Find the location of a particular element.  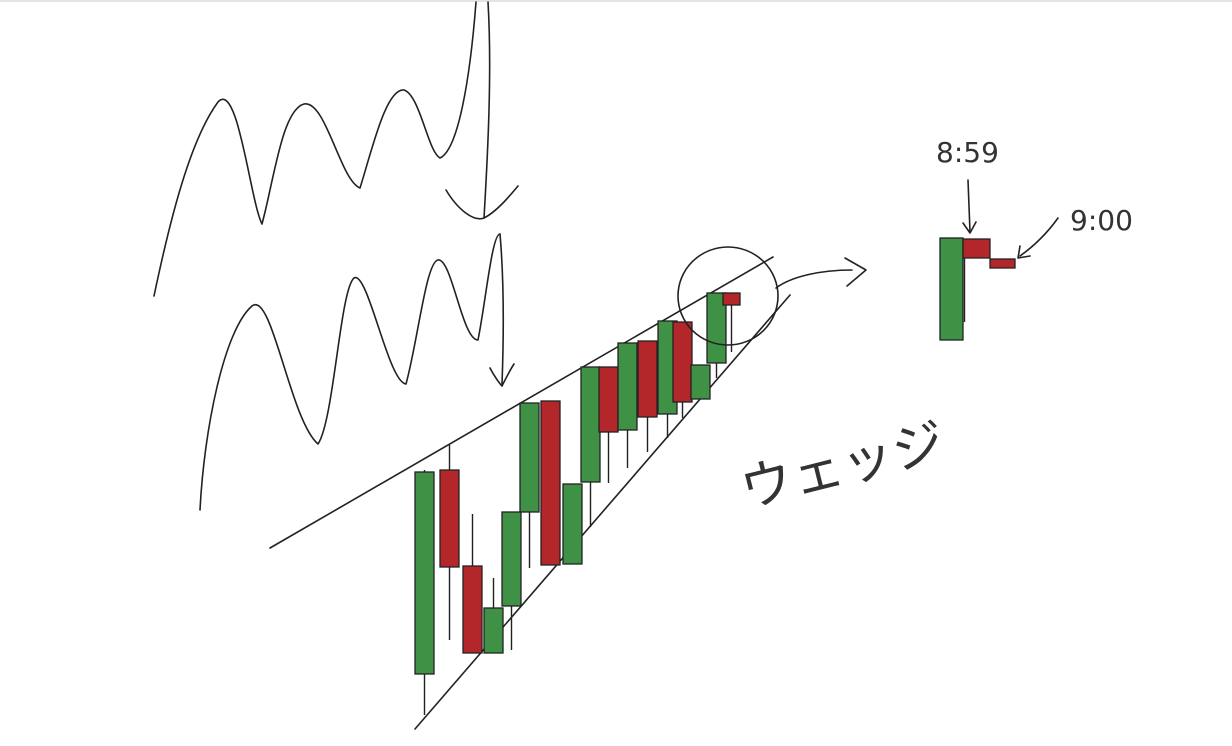

arrow-to-859-candle is located at coordinates (969, 206).